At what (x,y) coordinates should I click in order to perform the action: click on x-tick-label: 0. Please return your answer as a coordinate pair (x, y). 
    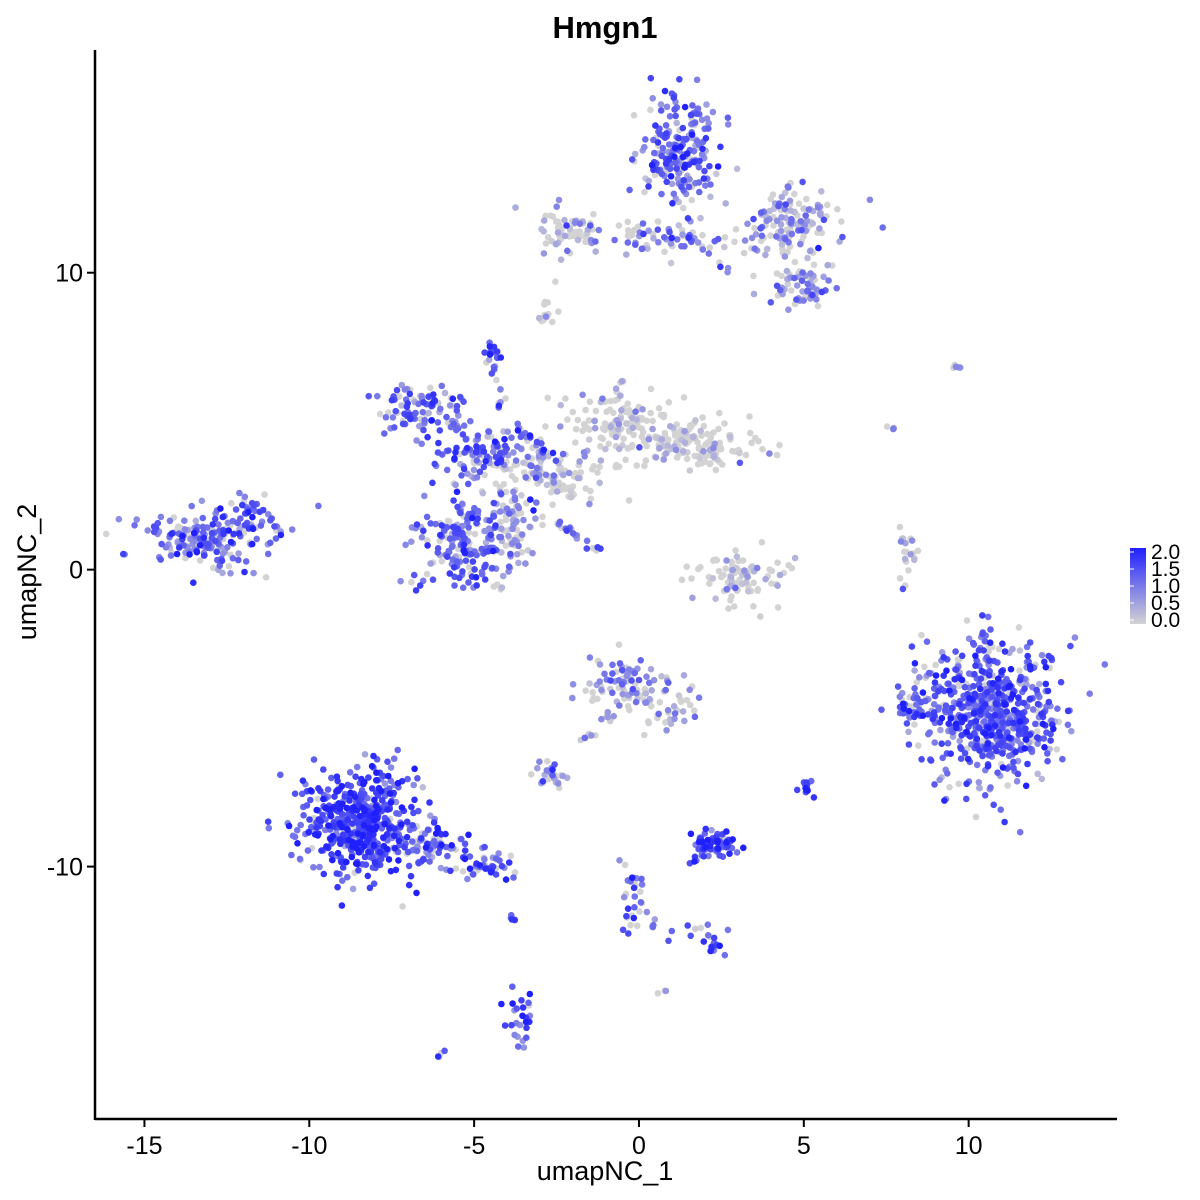
    Looking at the image, I should click on (639, 1146).